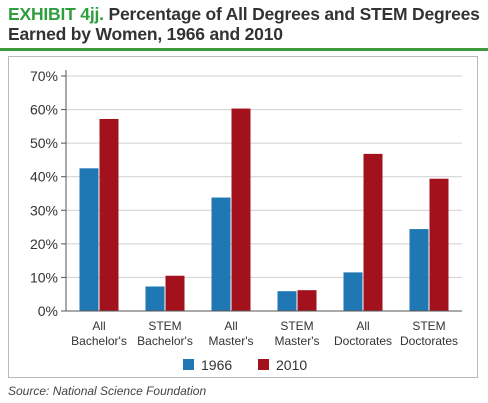  Describe the element at coordinates (145, 34) in the screenshot. I see `title-line-2: Earned by Women, 1966 and 2010` at that location.